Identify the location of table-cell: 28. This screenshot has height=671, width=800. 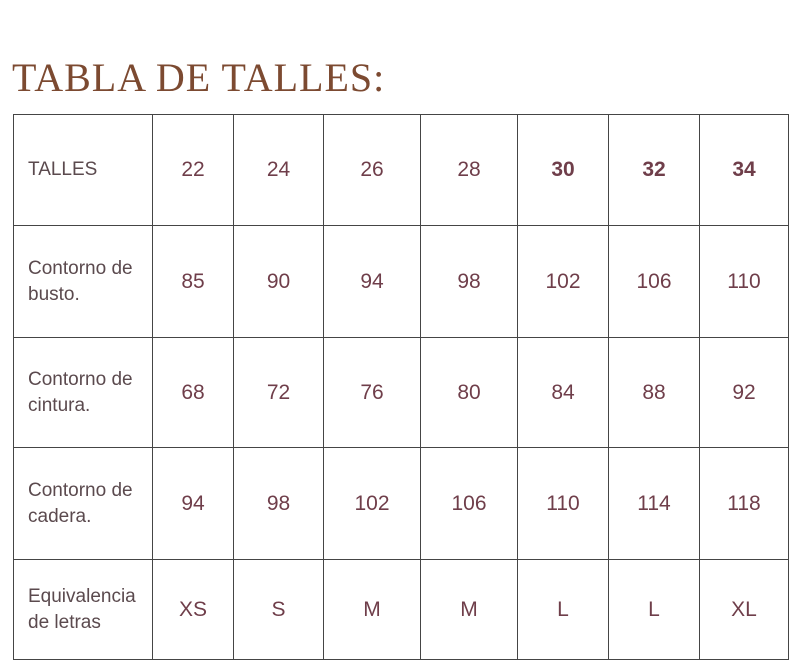
(469, 170).